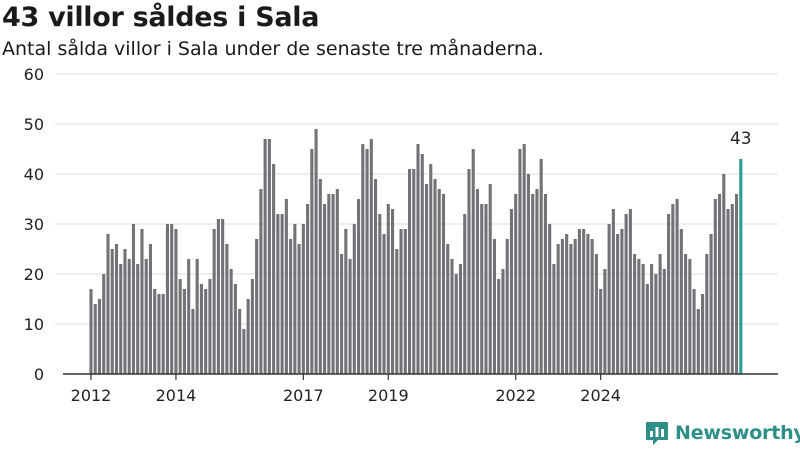  Describe the element at coordinates (303, 395) in the screenshot. I see `x-tick-label: 2017` at that location.